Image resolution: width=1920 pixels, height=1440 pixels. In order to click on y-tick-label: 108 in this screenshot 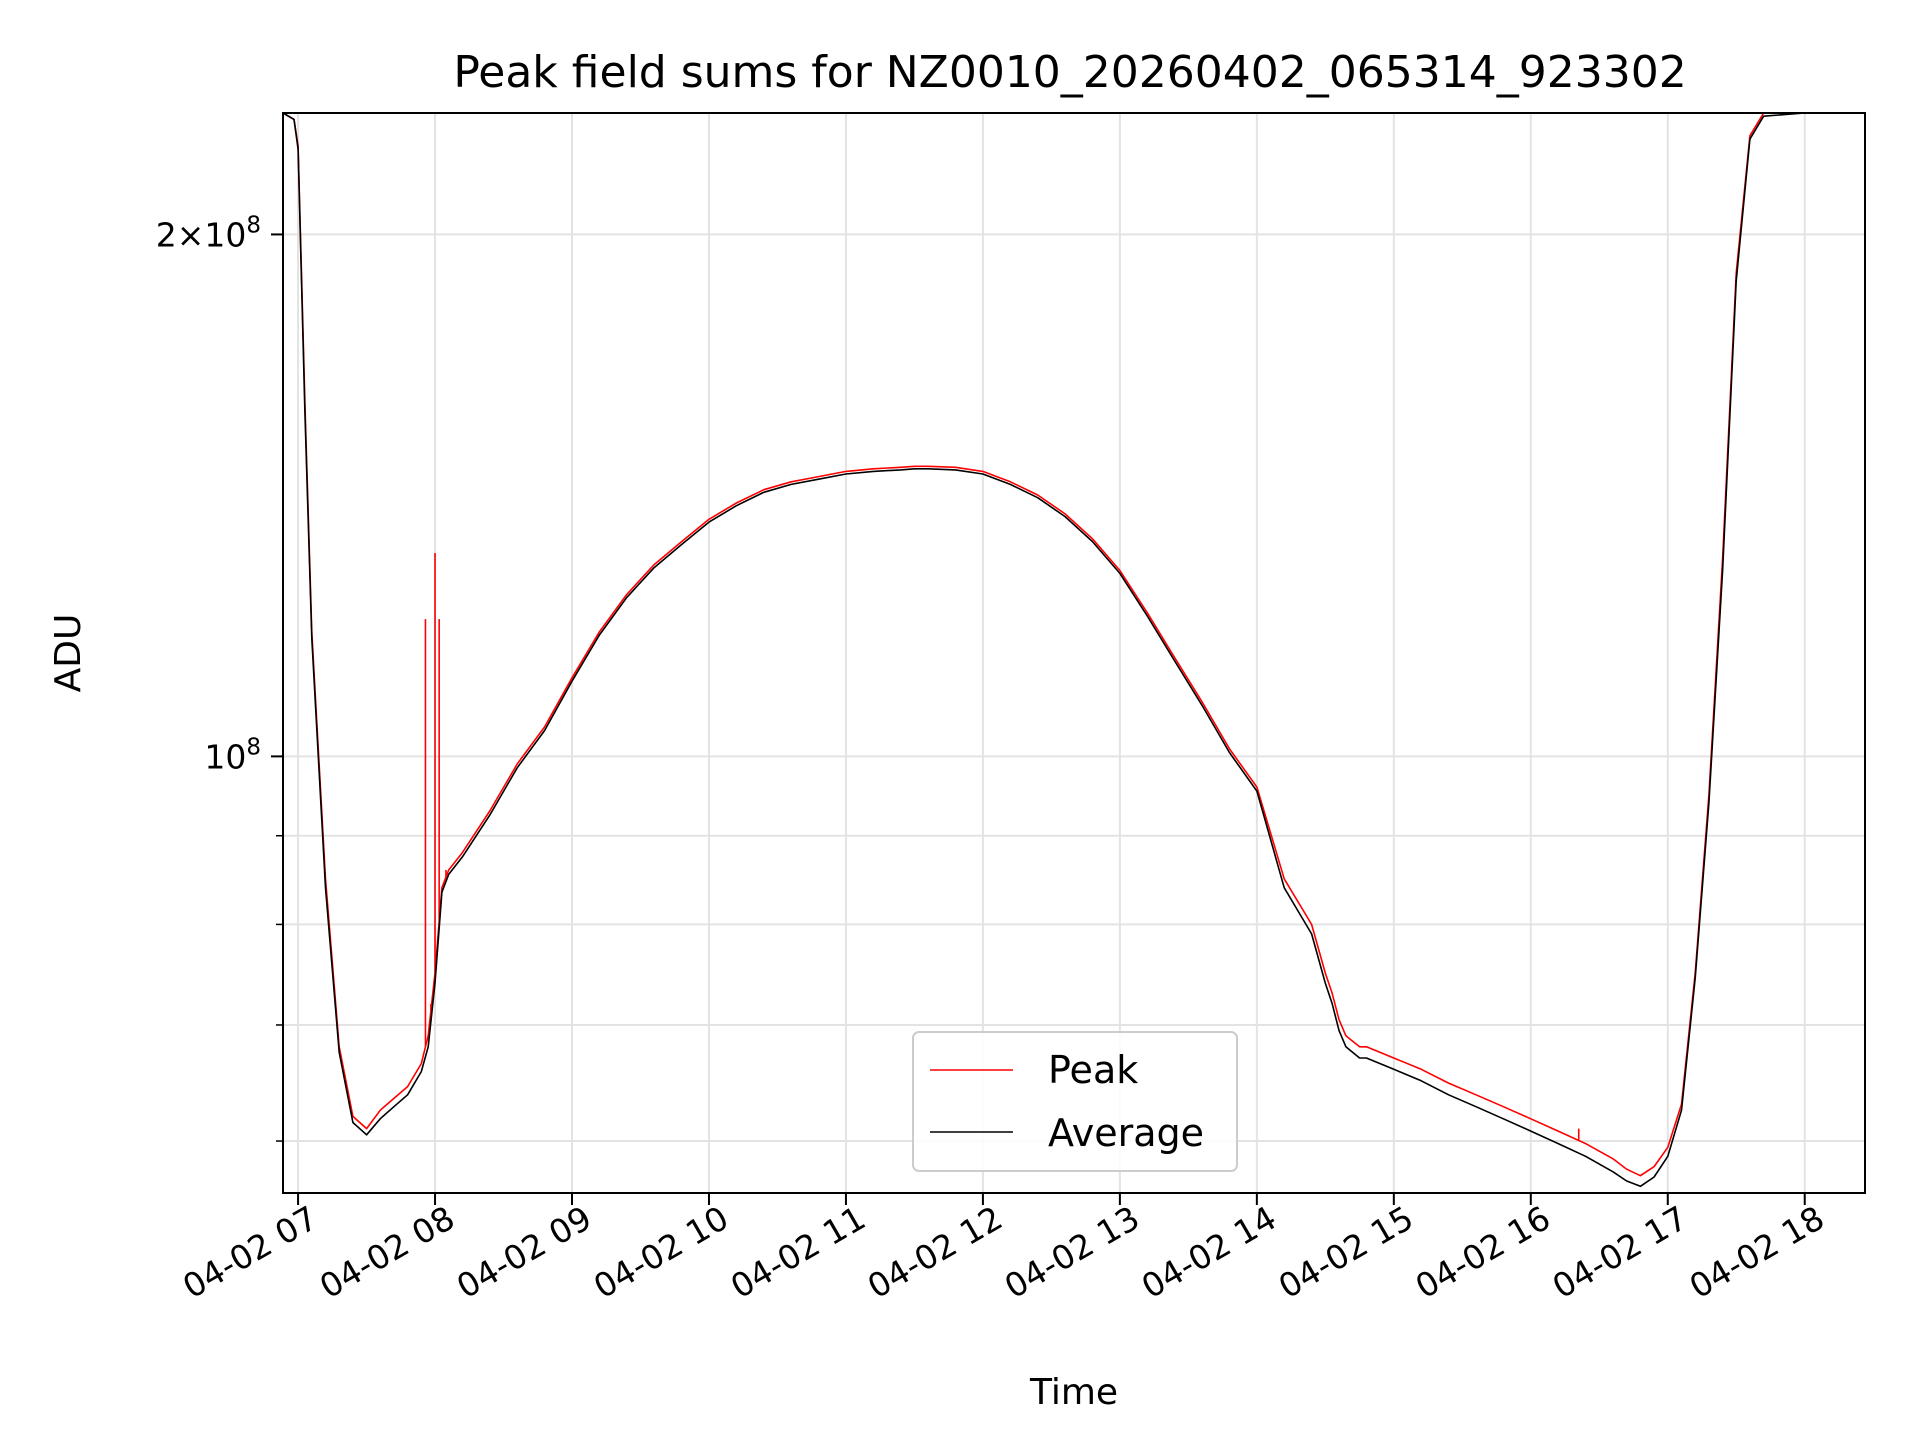, I will do `click(232, 755)`.